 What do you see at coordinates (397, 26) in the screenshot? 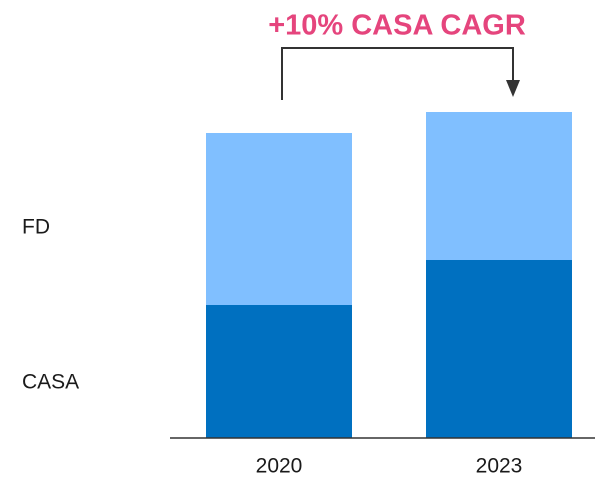
I see `annotation: +10% CASA CAGR` at bounding box center [397, 26].